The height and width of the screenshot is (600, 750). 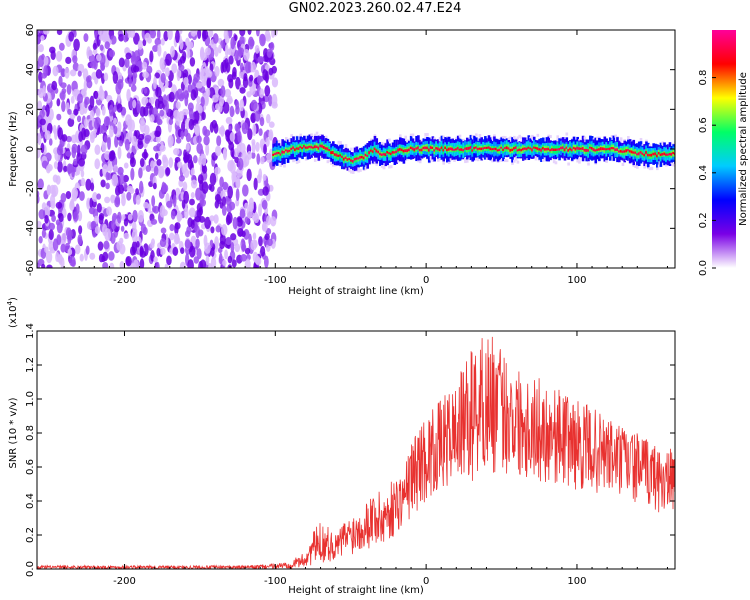 I want to click on x-tick-label: 100, so click(x=576, y=280).